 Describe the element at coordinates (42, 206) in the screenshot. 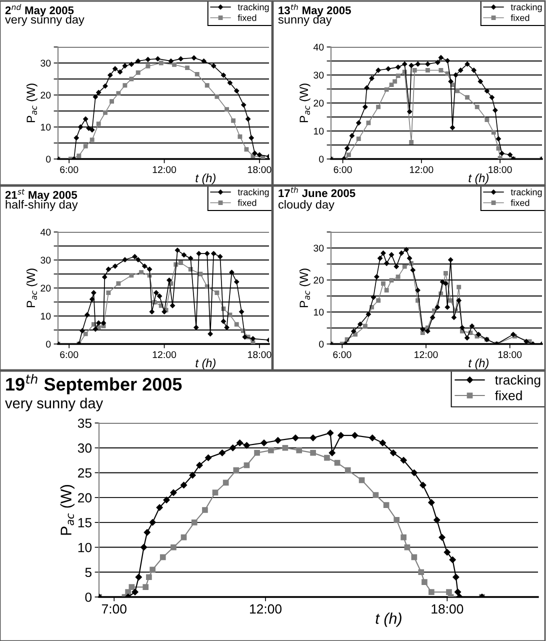

I see `chart-subtitle: half-shiny day` at that location.